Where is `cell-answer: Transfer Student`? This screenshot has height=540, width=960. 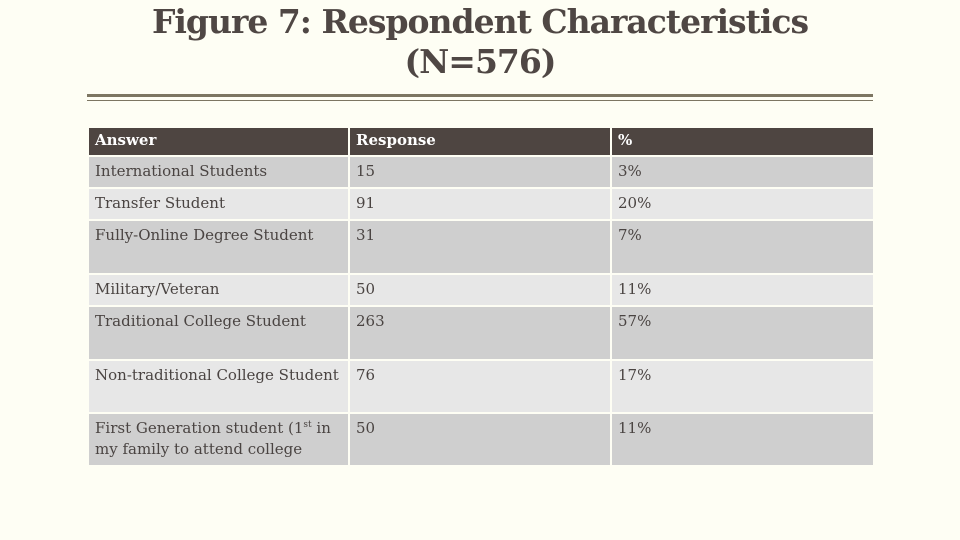
cell-answer: Transfer Student is located at coordinates (218, 204).